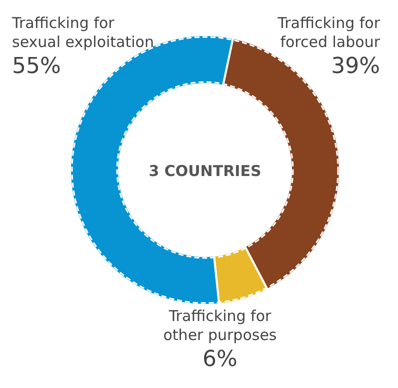  Describe the element at coordinates (36, 66) in the screenshot. I see `data-label: 55%` at that location.